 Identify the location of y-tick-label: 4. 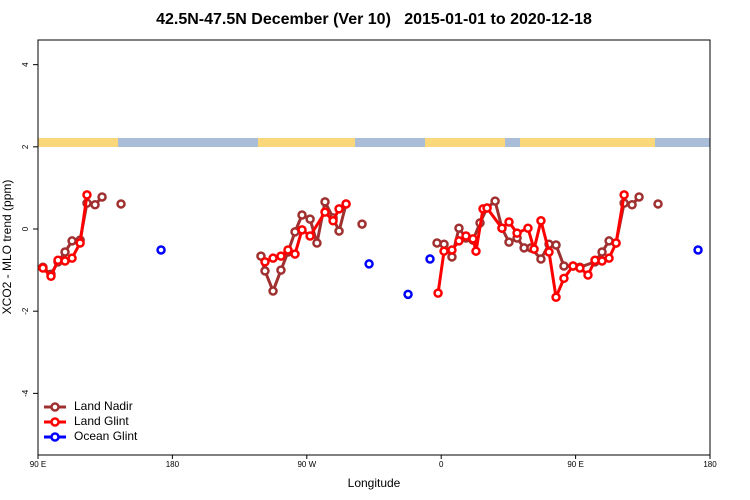
(25, 64).